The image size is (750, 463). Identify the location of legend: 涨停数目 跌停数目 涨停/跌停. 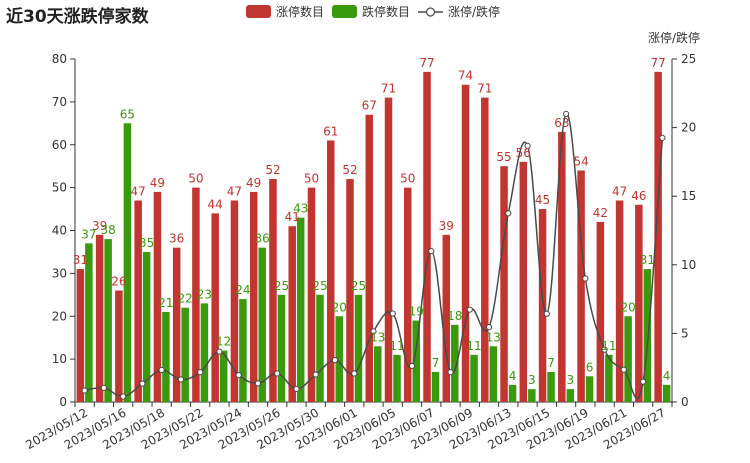
(373, 11).